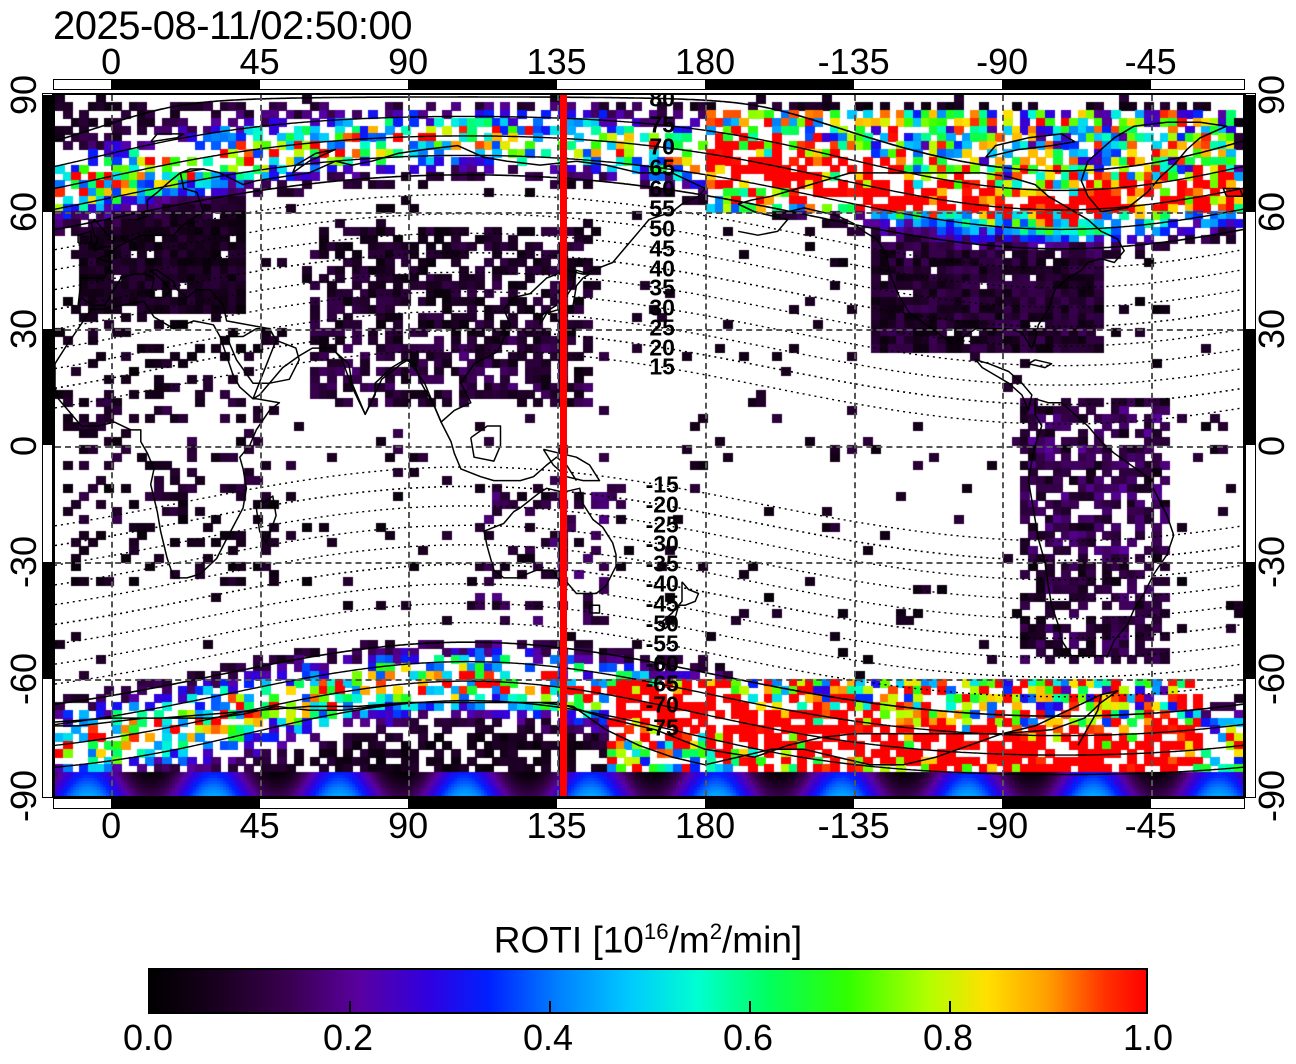 The width and height of the screenshot is (1296, 1064). What do you see at coordinates (662, 683) in the screenshot?
I see `maglat-contour-label: -65` at bounding box center [662, 683].